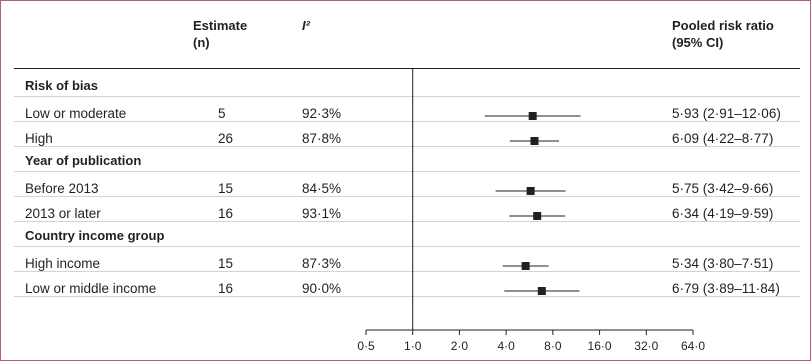 This screenshot has width=811, height=361. What do you see at coordinates (201, 42) in the screenshot?
I see `header-n: (n)` at bounding box center [201, 42].